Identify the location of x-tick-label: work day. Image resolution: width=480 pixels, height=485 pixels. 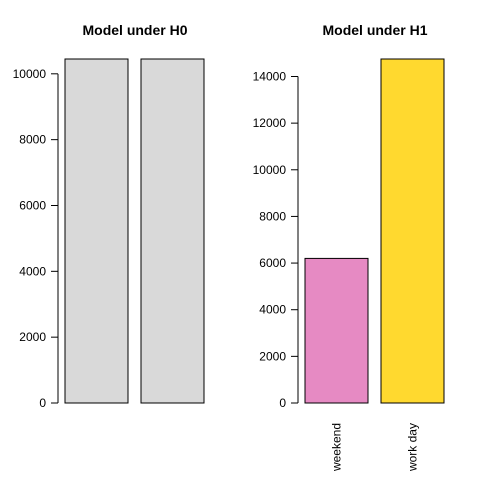
(413, 447).